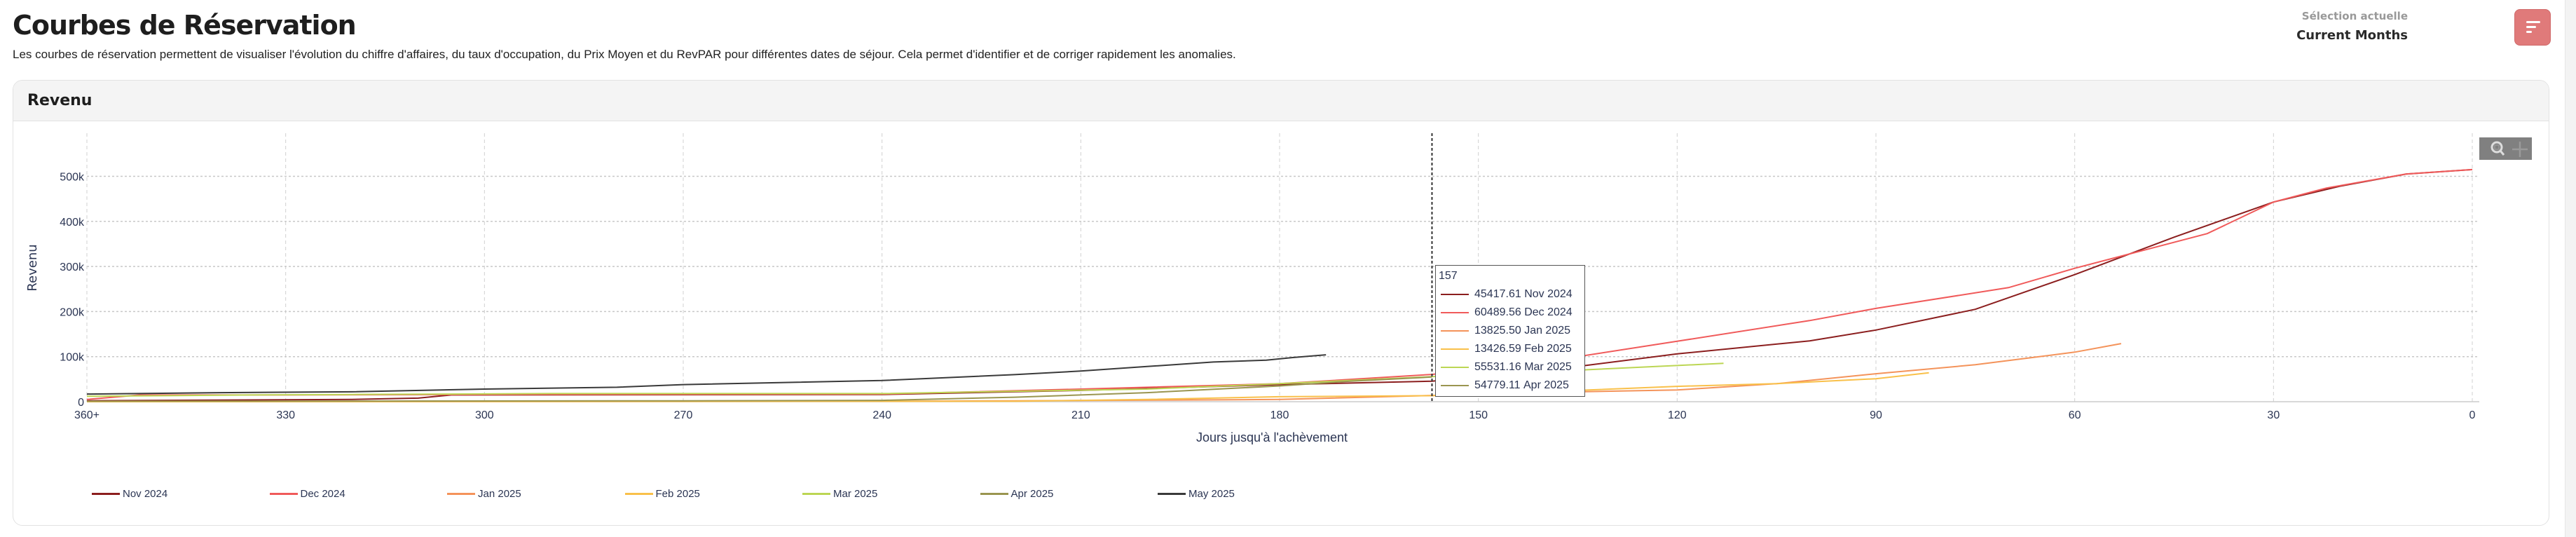  I want to click on tooltip-row: 13426.59 Feb 2025, so click(1513, 349).